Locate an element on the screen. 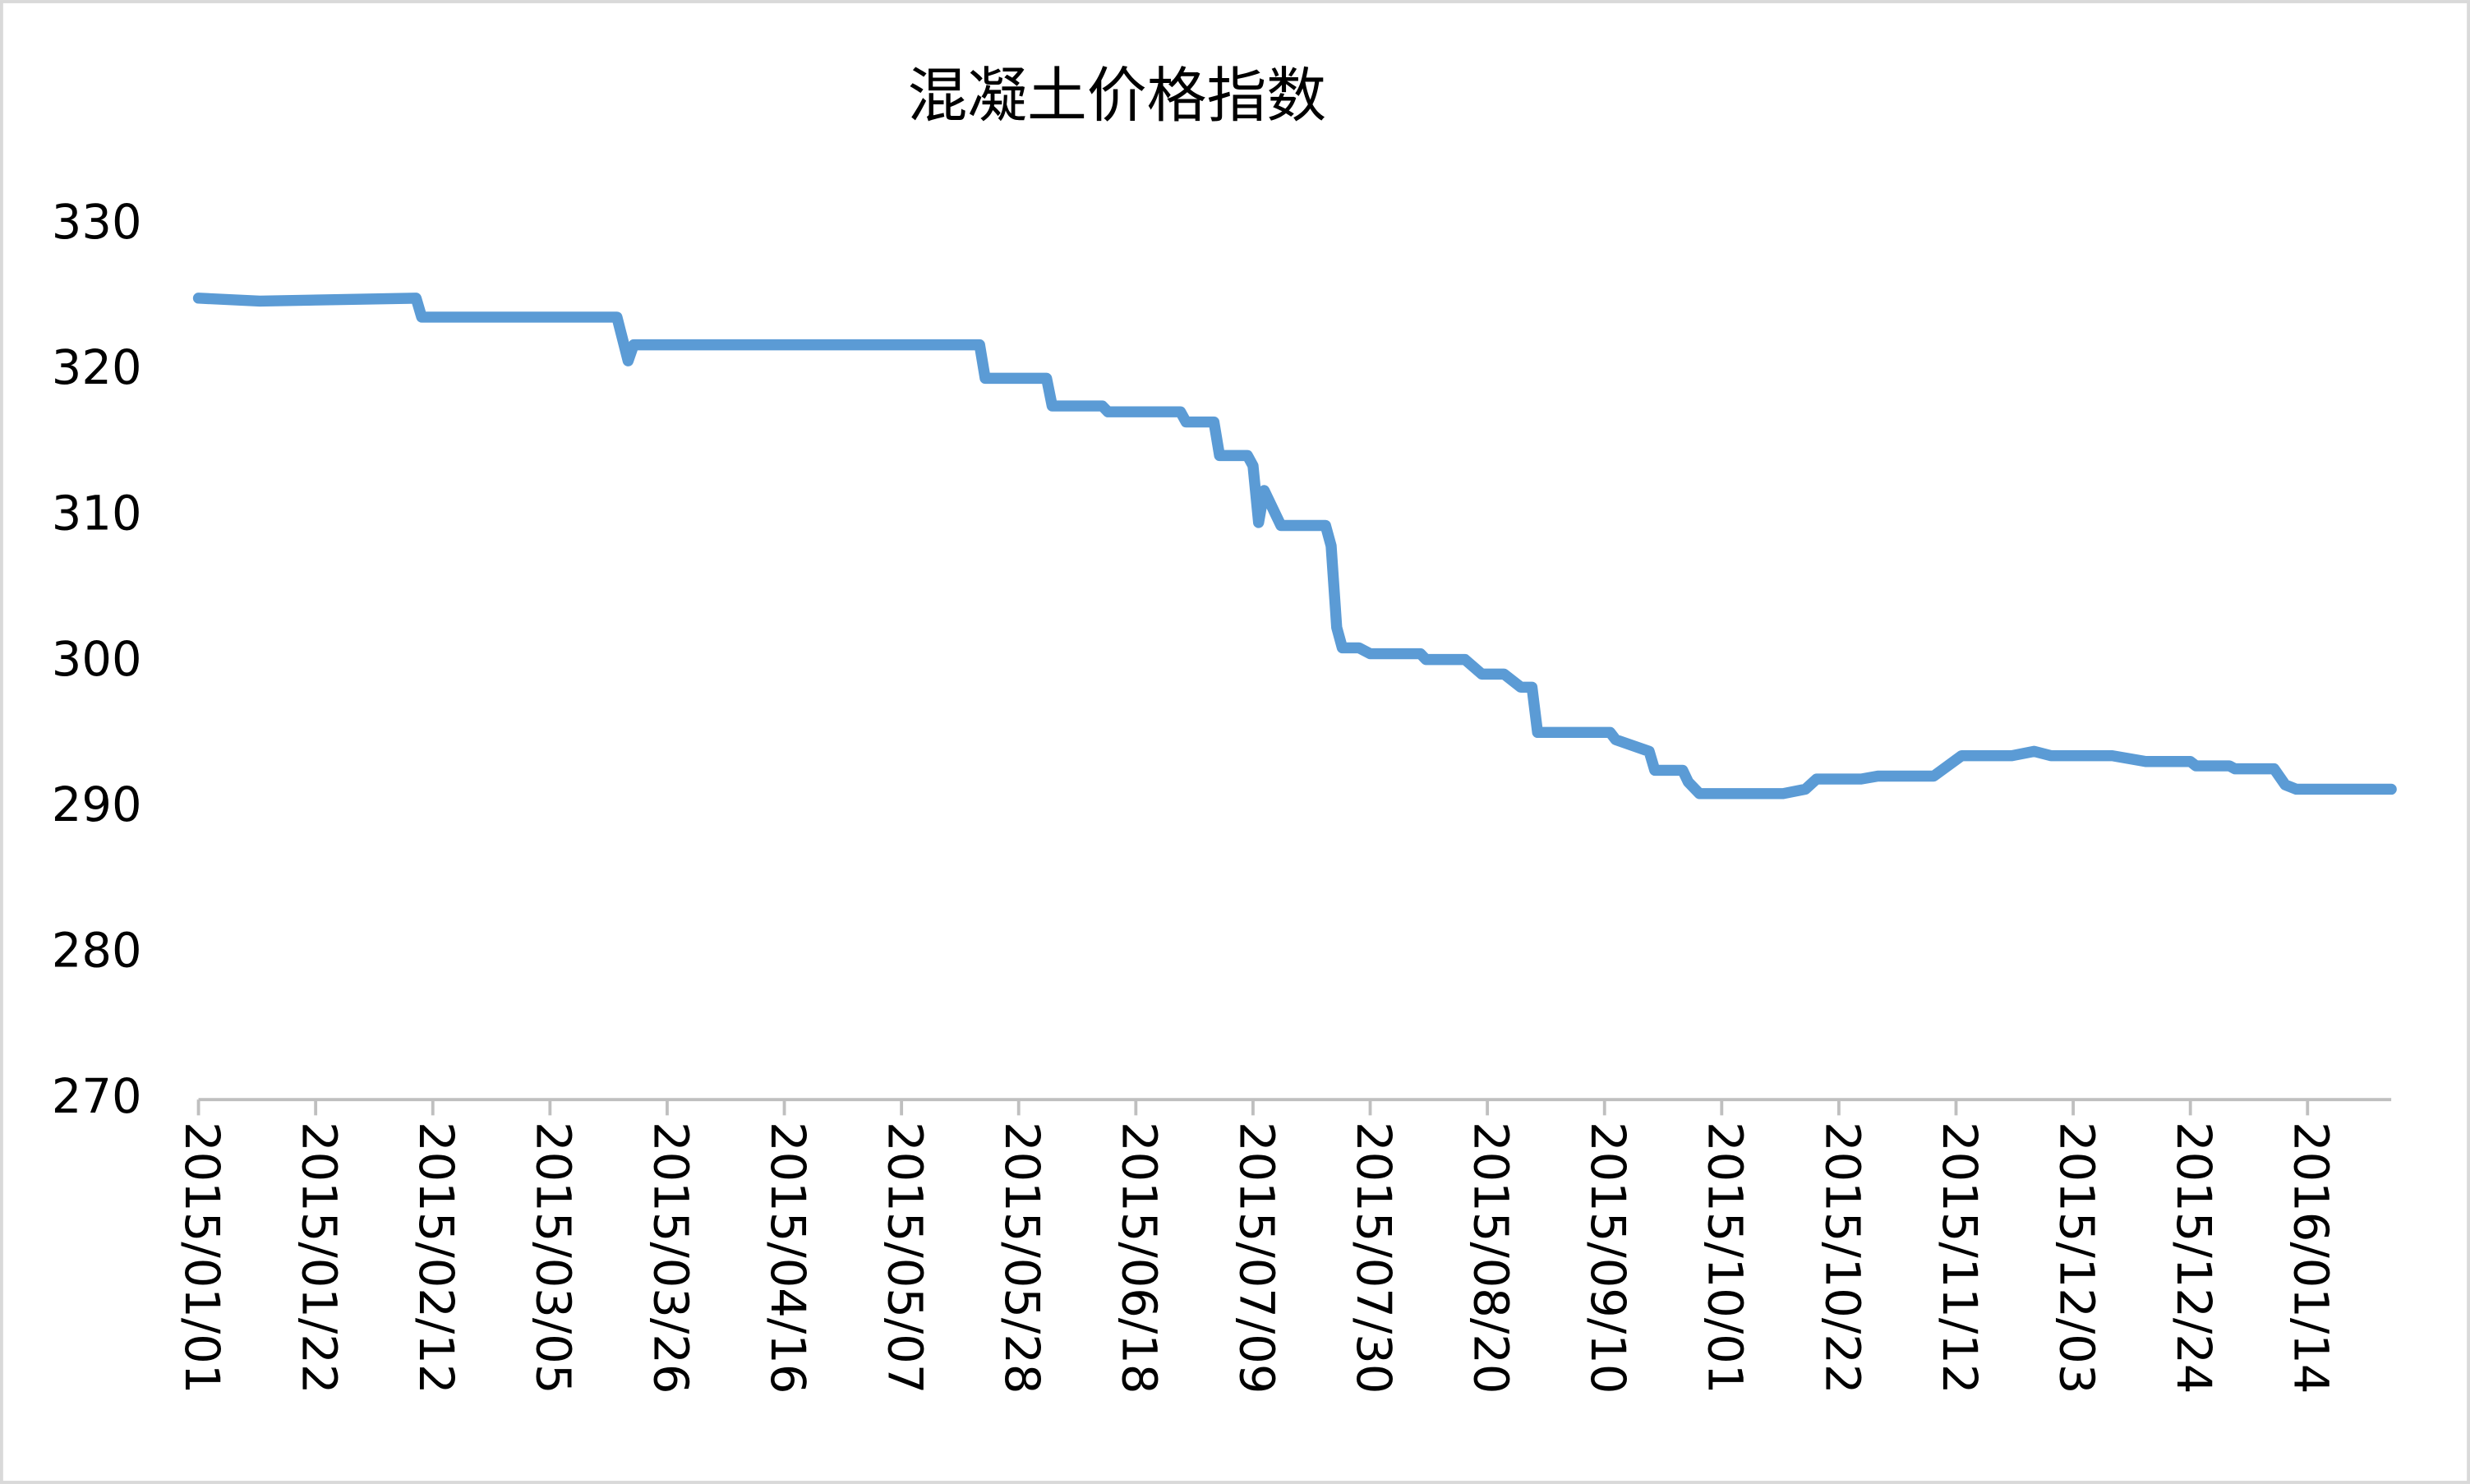 The width and height of the screenshot is (2470, 1484). x-tick-label: 2015/11/12 is located at coordinates (1959, 1258).